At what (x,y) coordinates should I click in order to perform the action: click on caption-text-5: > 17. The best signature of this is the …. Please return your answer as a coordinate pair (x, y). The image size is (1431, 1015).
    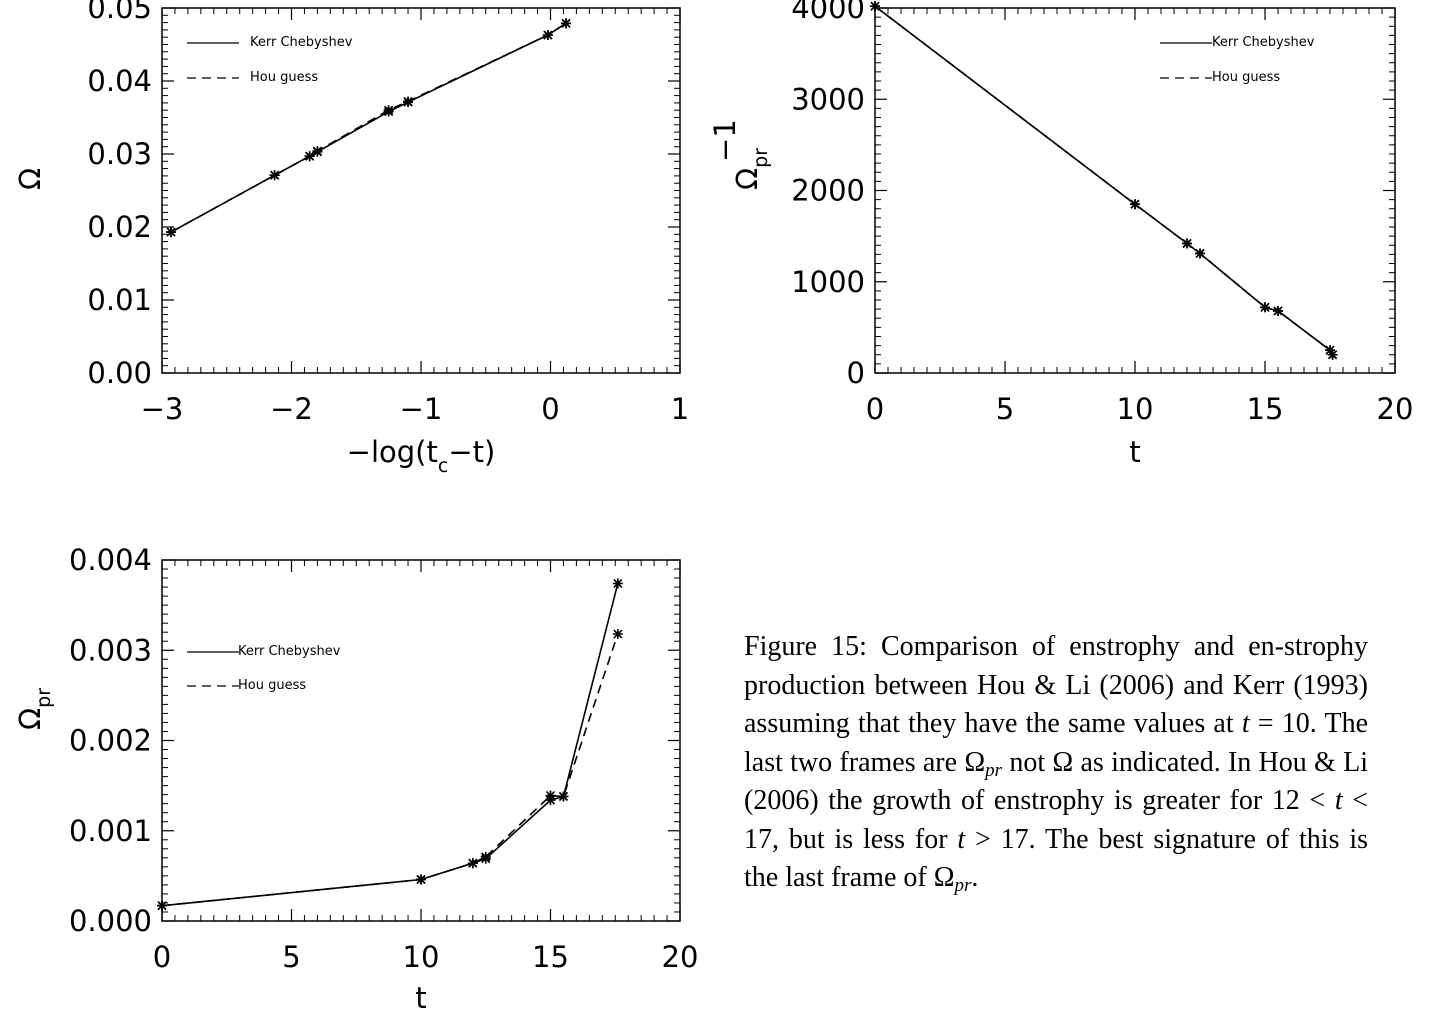
    Looking at the image, I should click on (1056, 858).